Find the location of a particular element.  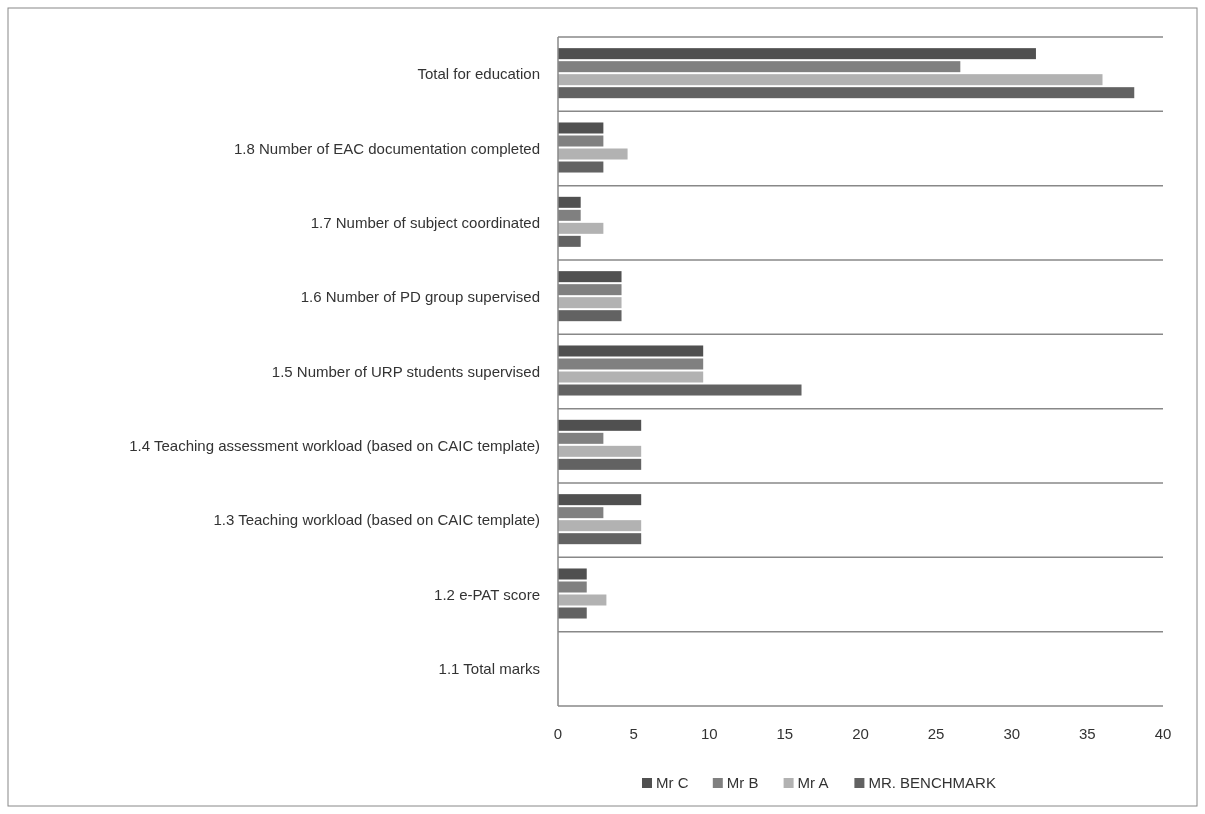

y-tick-label: 1.4 Teaching assessment workload (based on CAIC template) is located at coordinates (334, 445).